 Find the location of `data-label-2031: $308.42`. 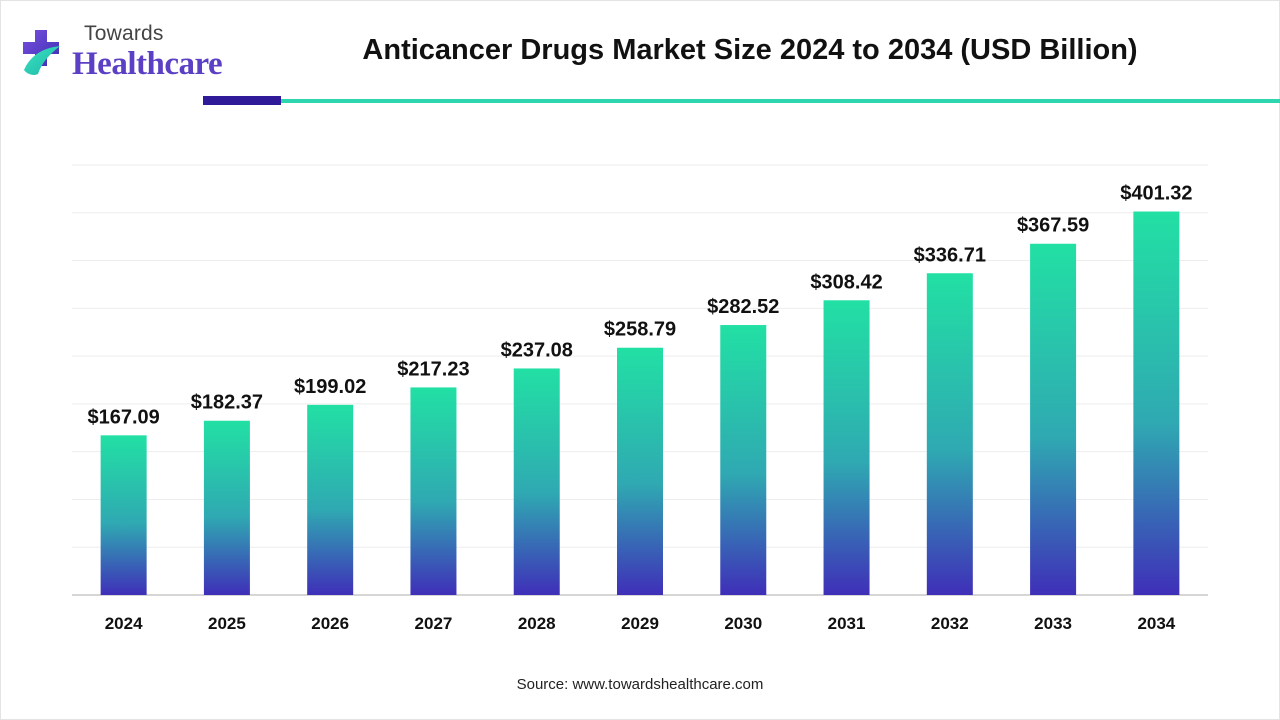

data-label-2031: $308.42 is located at coordinates (846, 282).